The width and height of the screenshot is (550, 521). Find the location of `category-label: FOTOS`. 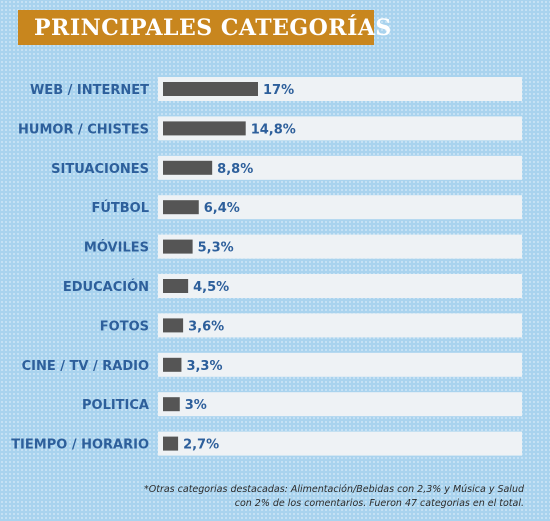

category-label: FOTOS is located at coordinates (124, 326).